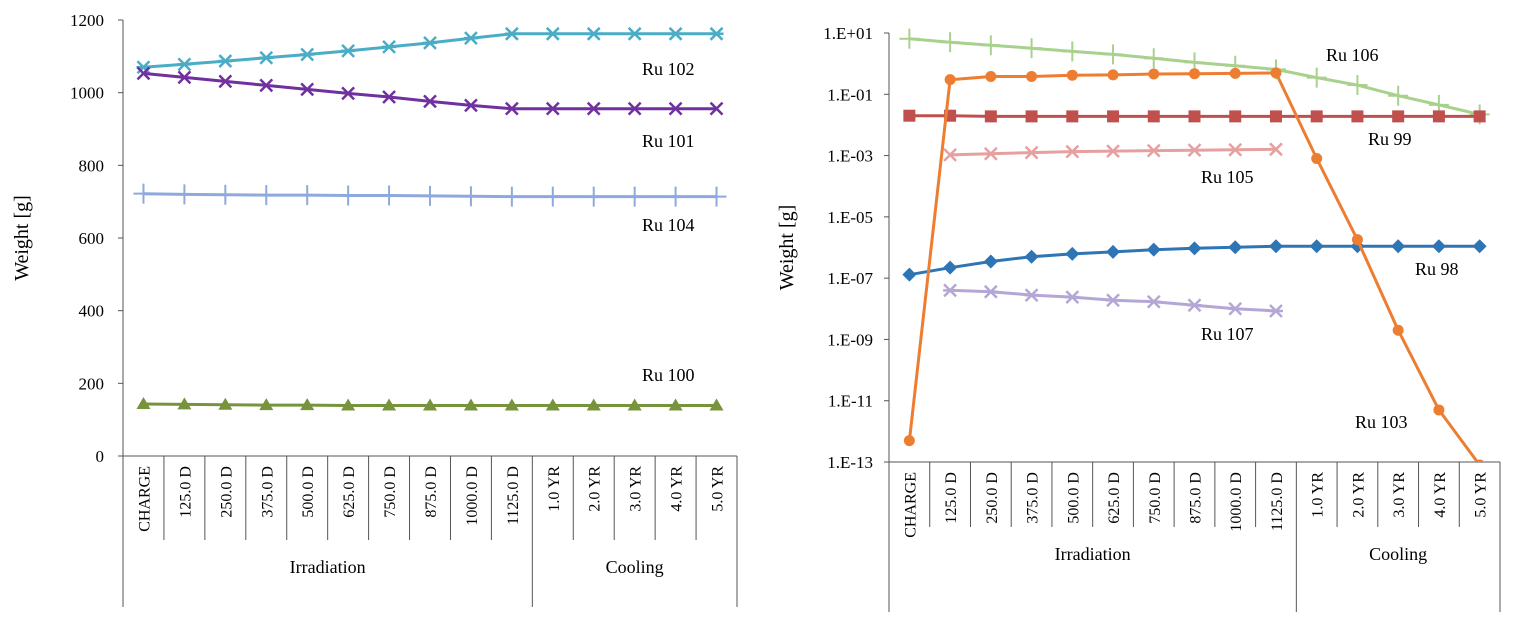 The height and width of the screenshot is (640, 1515). I want to click on y-tick-label: 600, so click(92, 238).